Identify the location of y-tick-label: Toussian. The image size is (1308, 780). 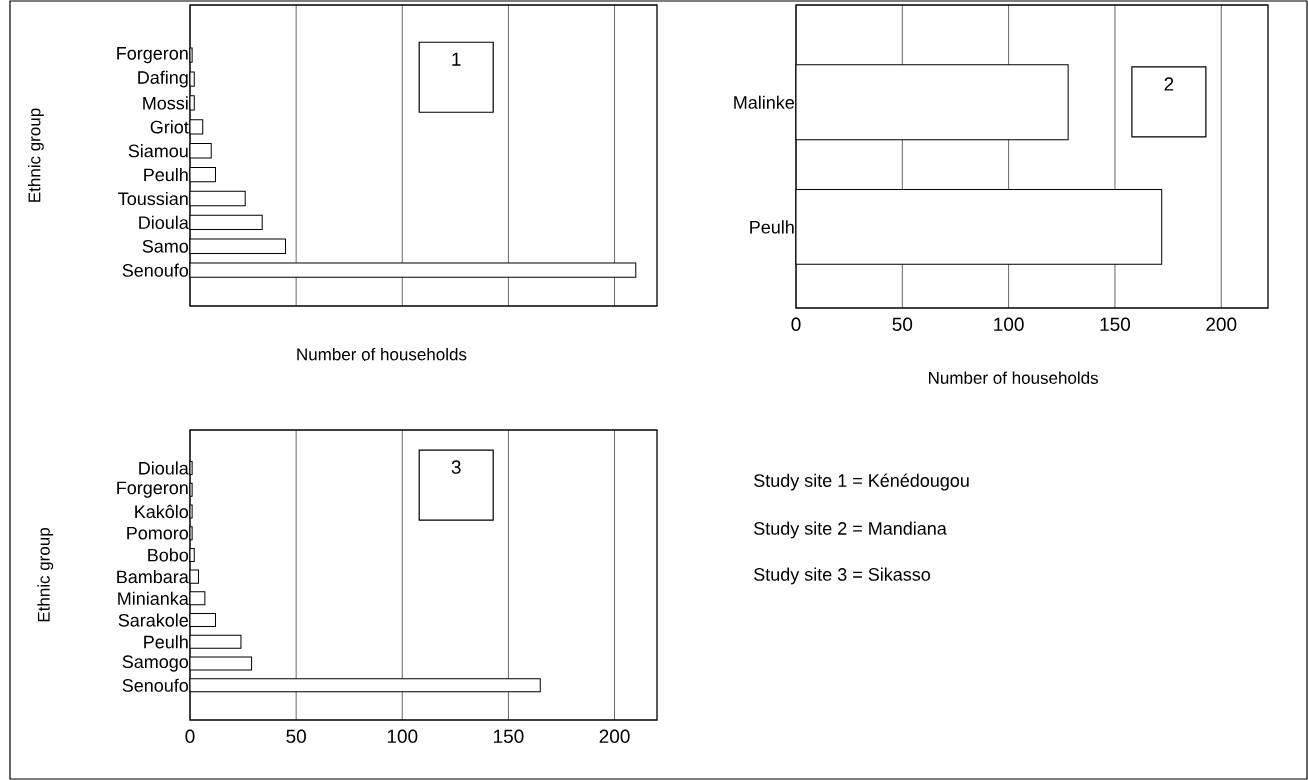
(153, 198).